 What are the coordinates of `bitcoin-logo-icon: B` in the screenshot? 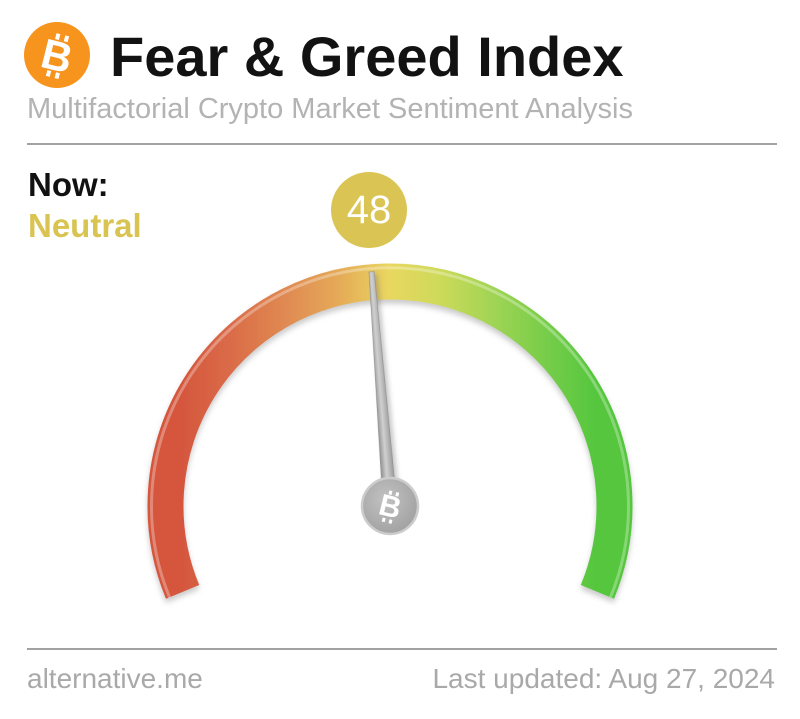 It's located at (57, 55).